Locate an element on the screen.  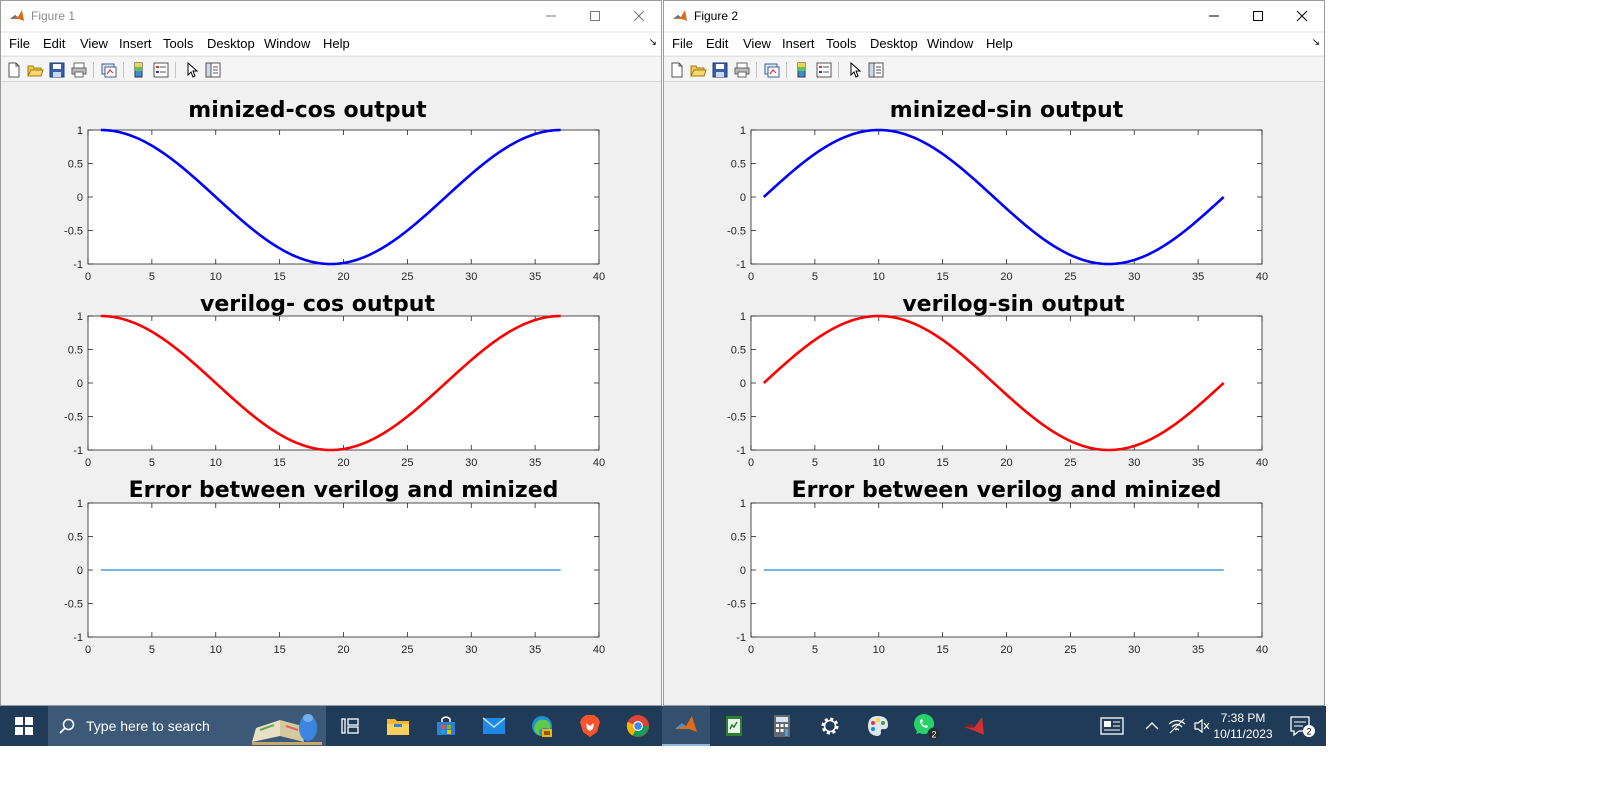
subplot-title: Error between verilog and minized is located at coordinates (344, 490).